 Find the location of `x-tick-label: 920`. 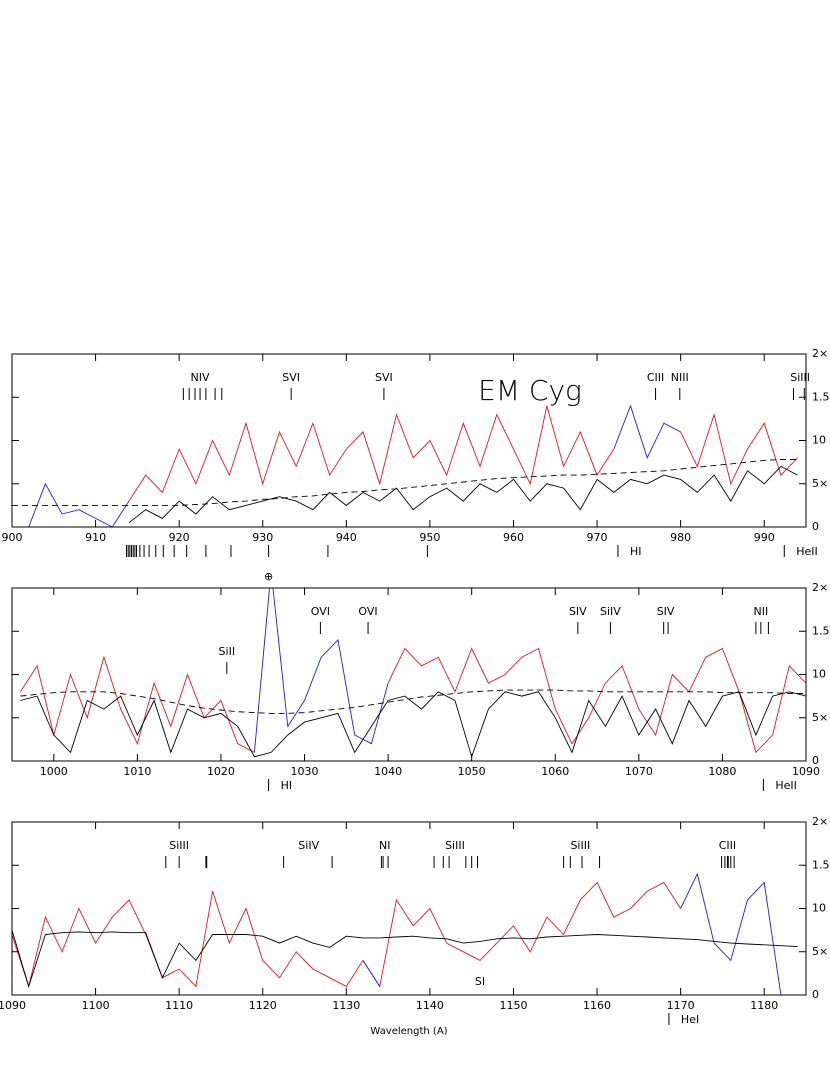

x-tick-label: 920 is located at coordinates (179, 537).